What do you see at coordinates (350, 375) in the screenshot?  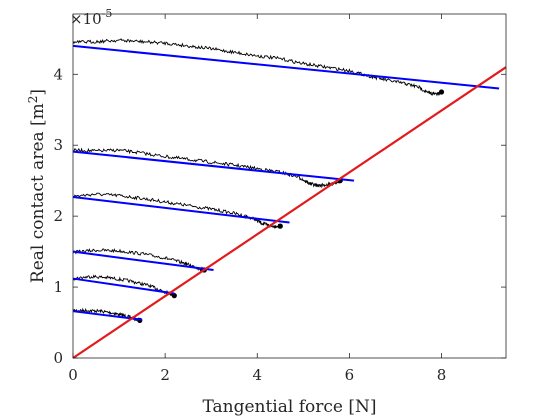 I see `x-tick-label-6: 6` at bounding box center [350, 375].